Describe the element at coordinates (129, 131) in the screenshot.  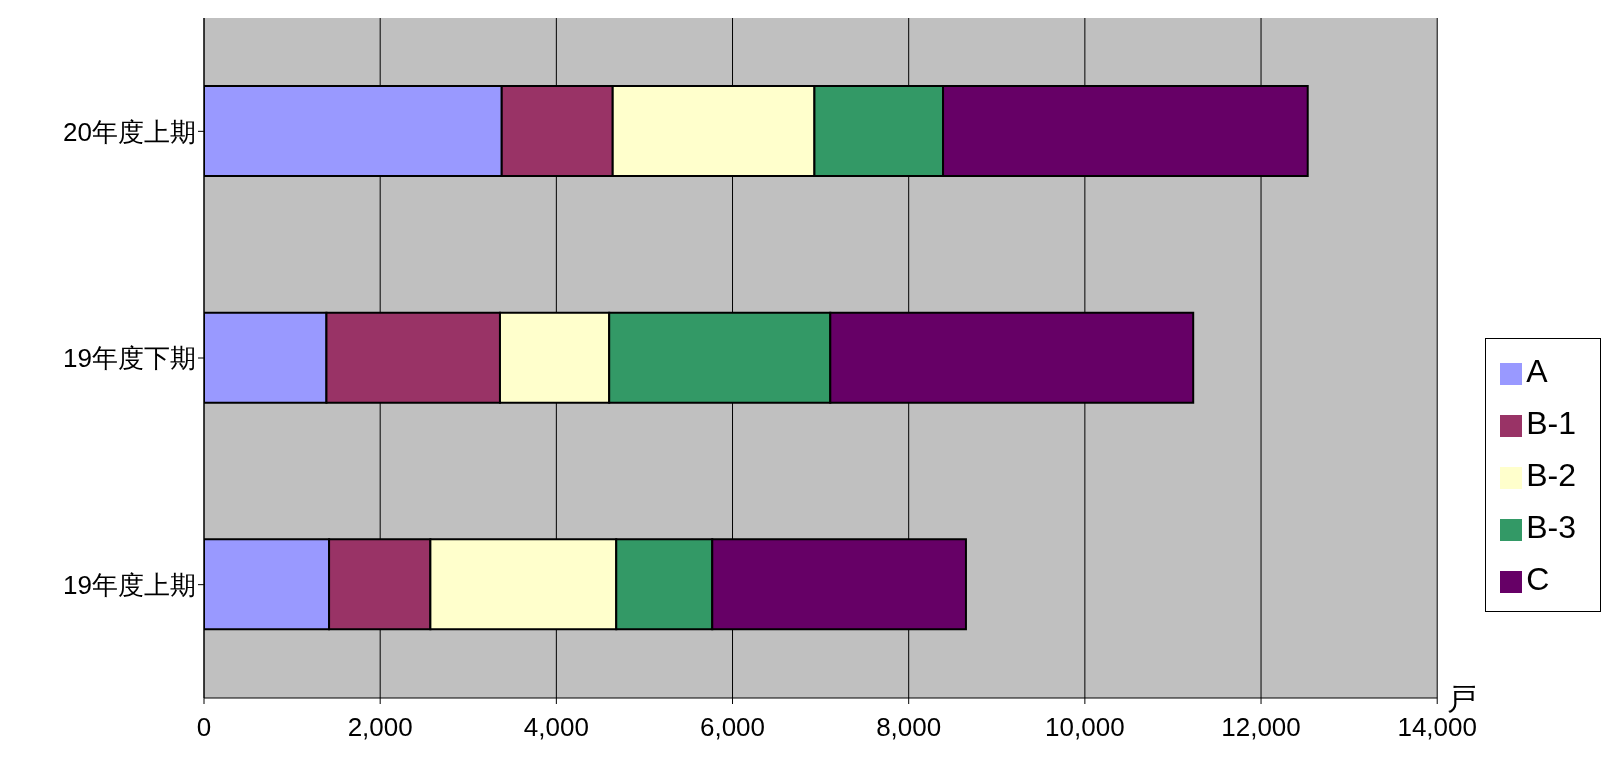
I see `y-tick-label: 20年度上期` at that location.